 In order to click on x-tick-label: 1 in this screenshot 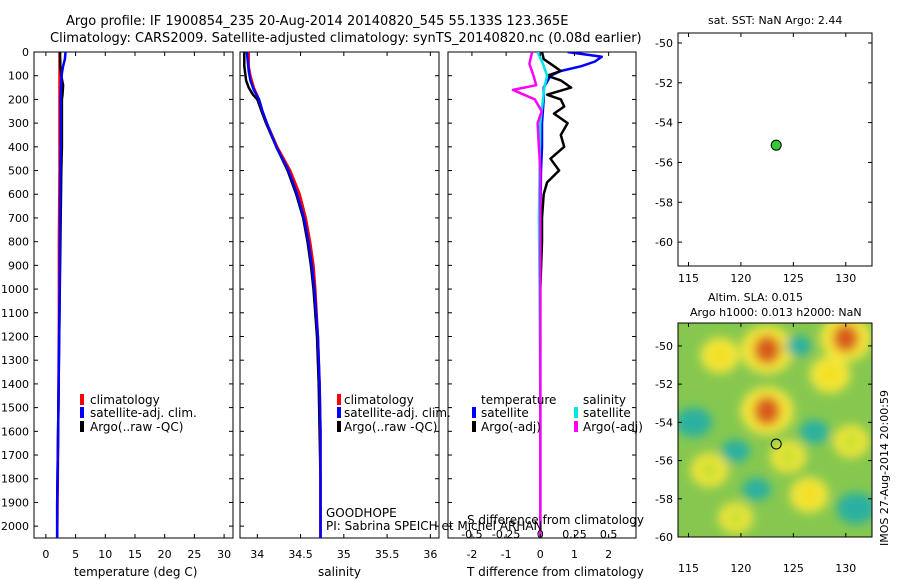, I will do `click(574, 554)`.